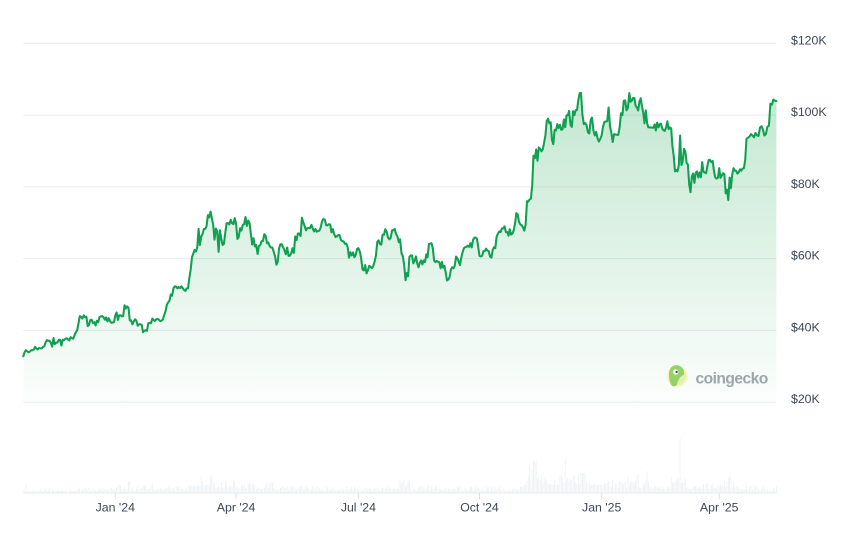  Describe the element at coordinates (479, 508) in the screenshot. I see `svg-text: Oct '24` at that location.